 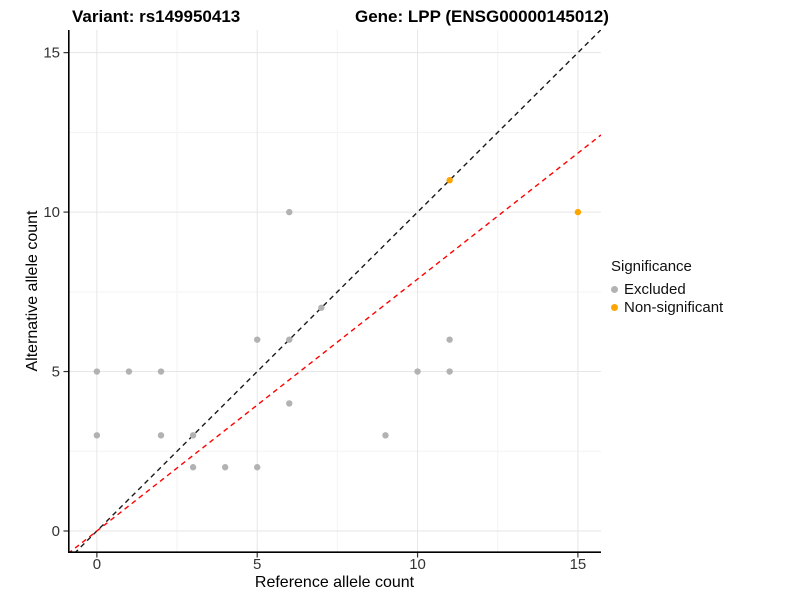 What do you see at coordinates (32, 291) in the screenshot?
I see `y-axis-label: Alternative allele count` at bounding box center [32, 291].